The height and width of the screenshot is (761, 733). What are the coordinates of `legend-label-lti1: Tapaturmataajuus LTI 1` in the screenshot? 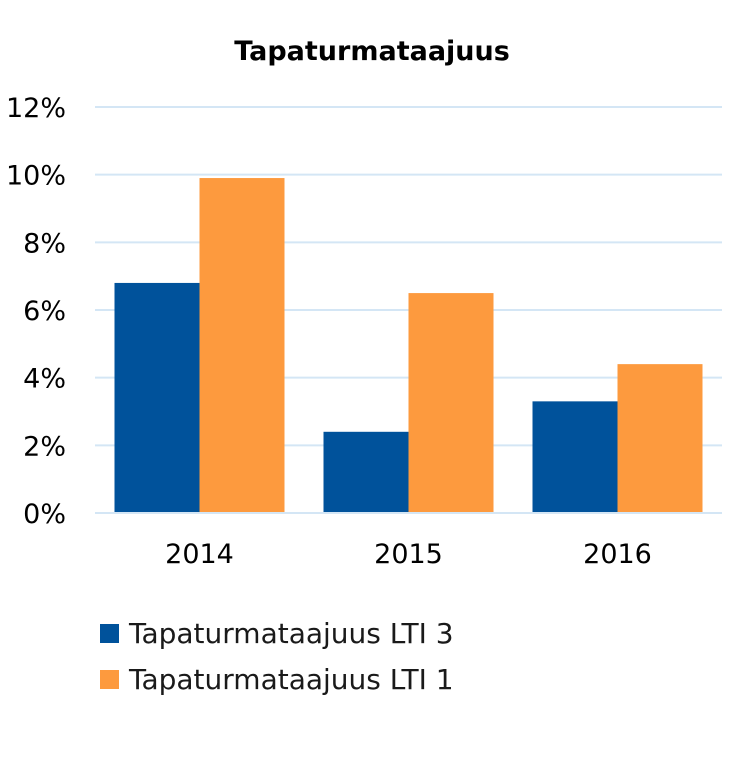 It's located at (291, 679).